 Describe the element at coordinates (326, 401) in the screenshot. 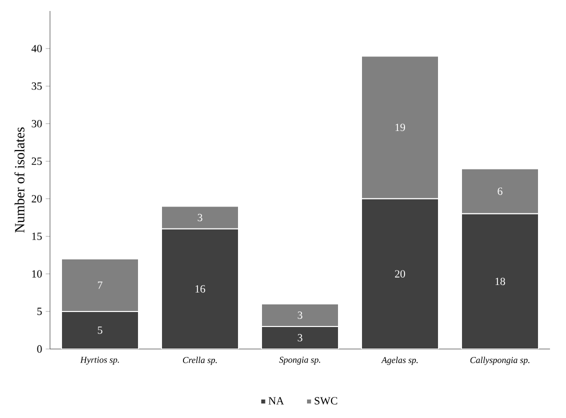

I see `legend-label: SWC` at that location.